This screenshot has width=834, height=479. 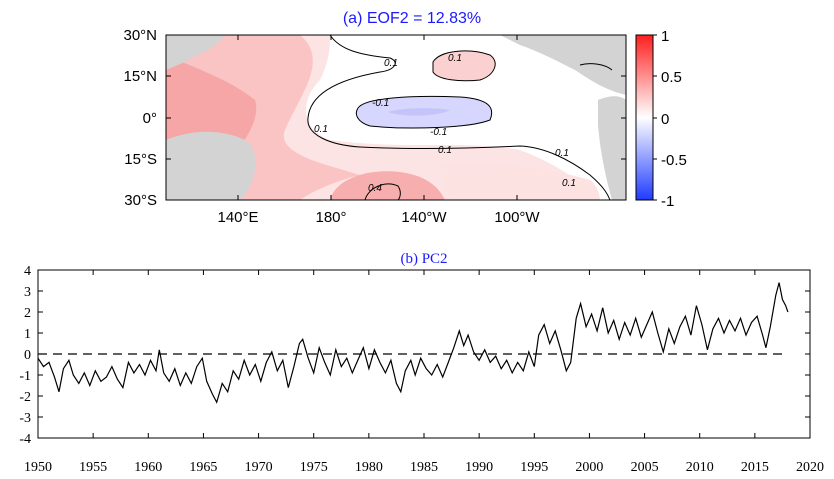 I want to click on pc2-x-tick-label: 2000, so click(x=589, y=467).